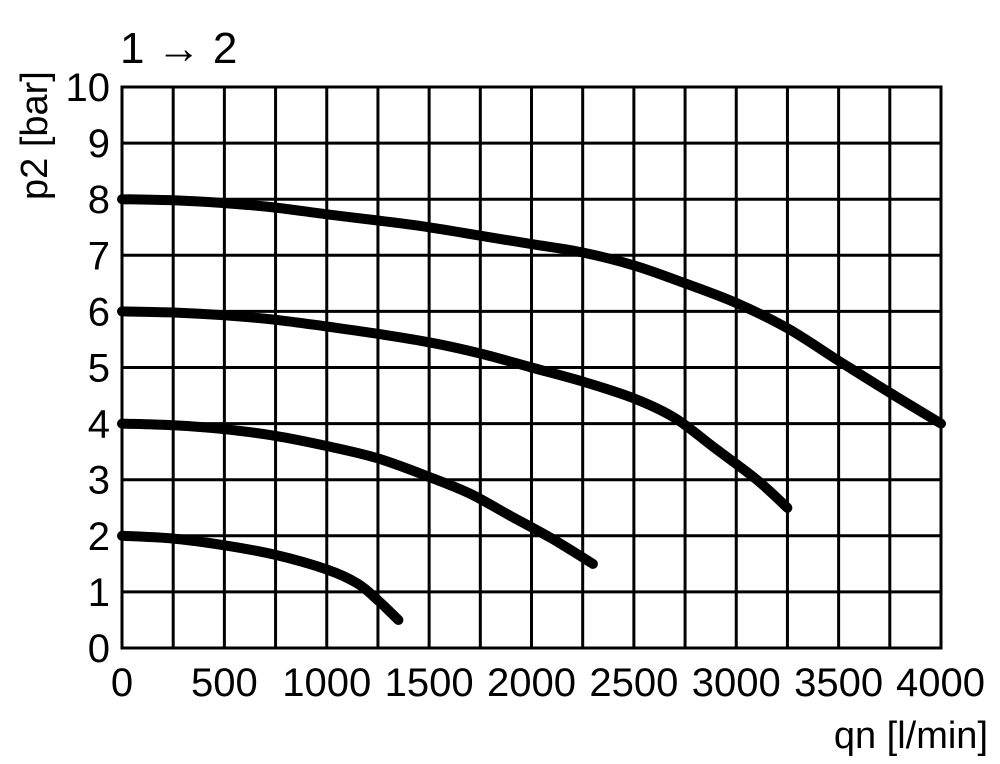  What do you see at coordinates (35, 135) in the screenshot?
I see `y-axis-label: p2 [bar]` at bounding box center [35, 135].